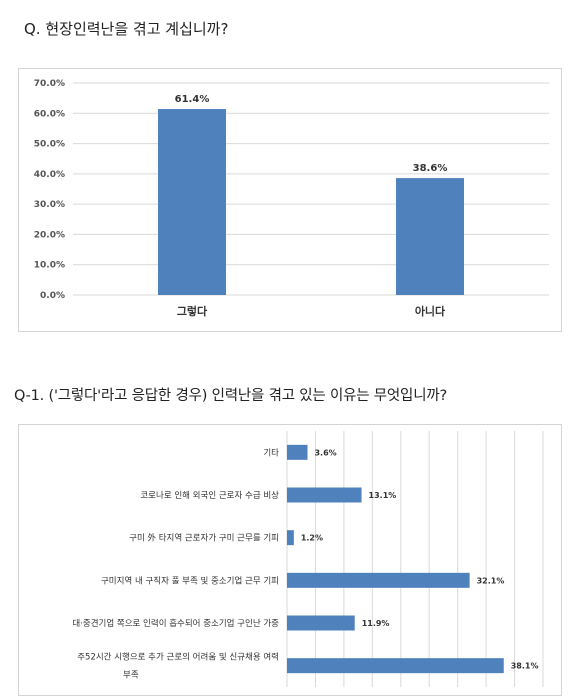  Describe the element at coordinates (491, 580) in the screenshot. I see `data-label: 32.1%` at that location.